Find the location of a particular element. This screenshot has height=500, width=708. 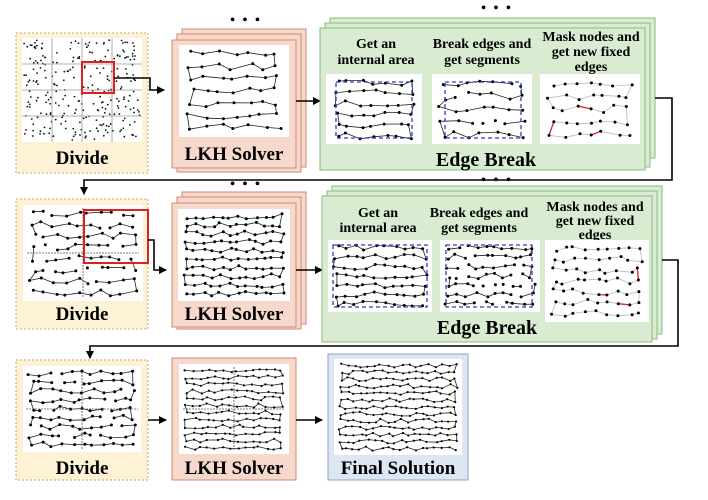

divide-box-1: Divide is located at coordinates (82, 103).